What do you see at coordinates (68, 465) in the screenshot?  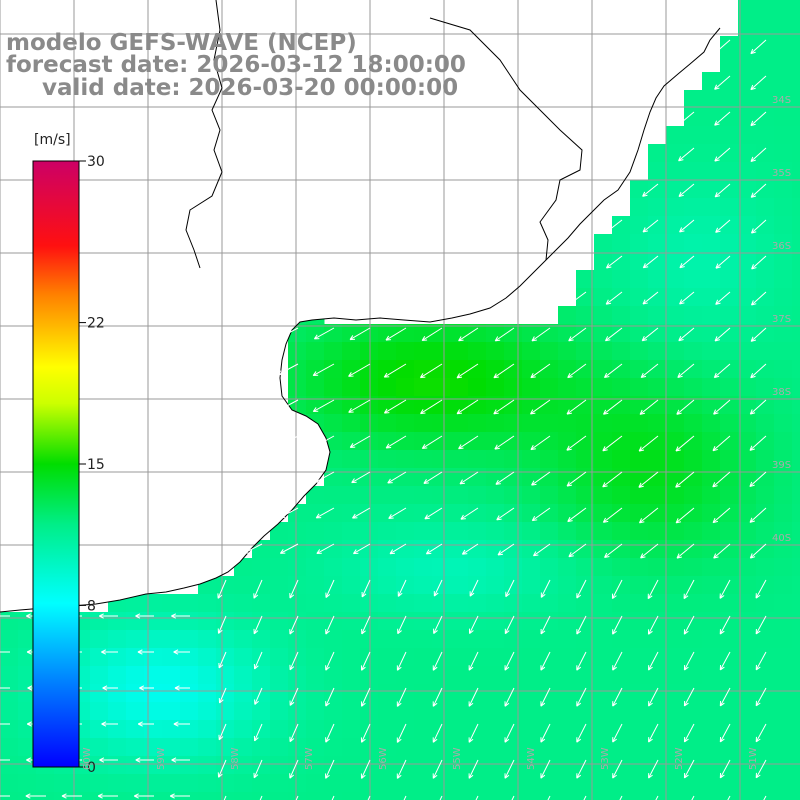 I see `wind-speed-colorbar: 30 22 15 8 0` at bounding box center [68, 465].